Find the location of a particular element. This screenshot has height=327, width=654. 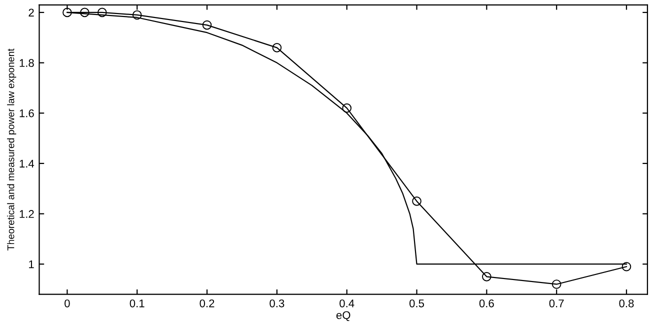

y-tick-label: 2 is located at coordinates (31, 12).